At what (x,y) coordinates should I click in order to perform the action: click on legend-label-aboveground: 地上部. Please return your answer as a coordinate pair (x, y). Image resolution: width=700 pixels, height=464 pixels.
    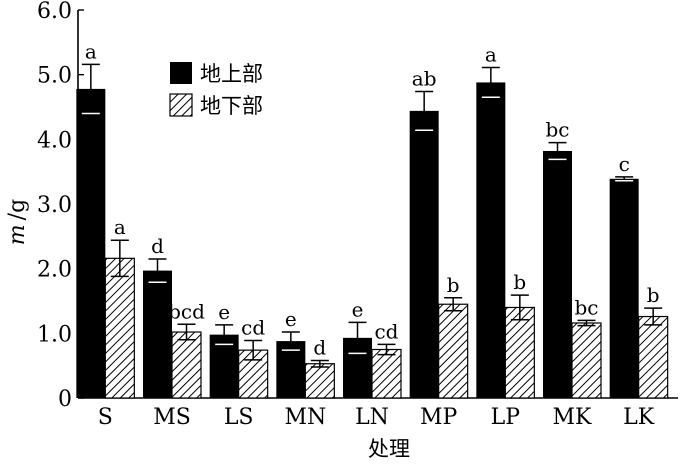
    Looking at the image, I should click on (231, 74).